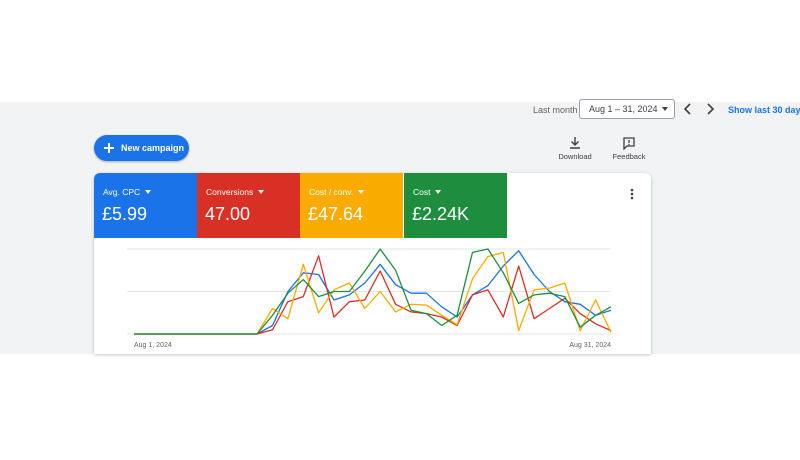 This screenshot has width=800, height=460. I want to click on feedback-icon, so click(629, 143).